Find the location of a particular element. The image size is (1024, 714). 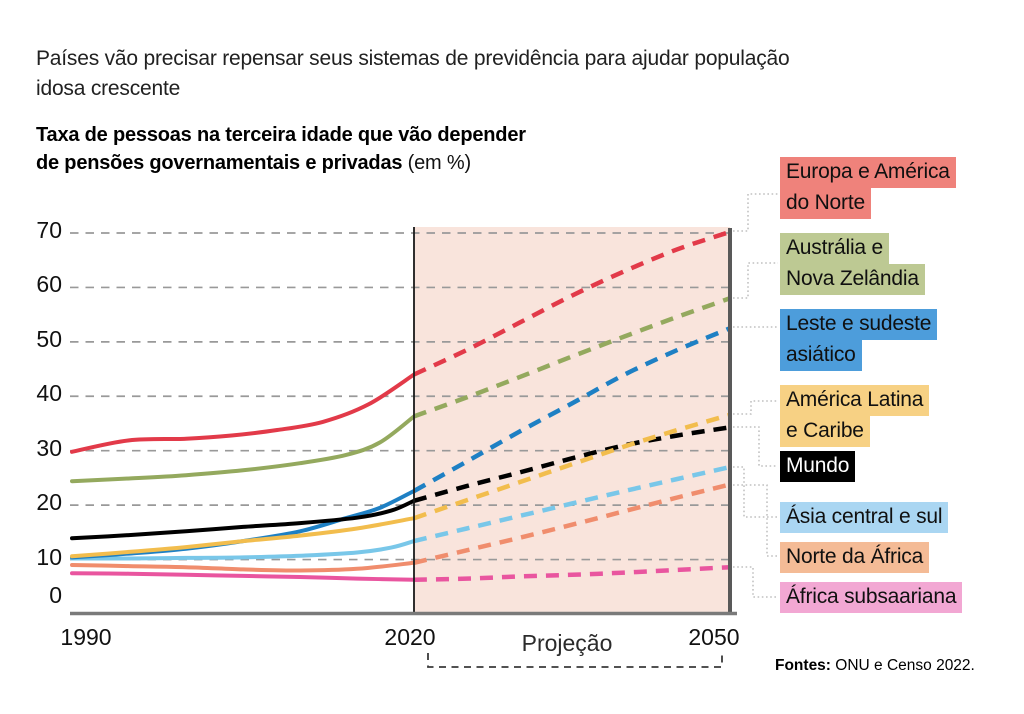

projection-label: Projeção is located at coordinates (567, 643).